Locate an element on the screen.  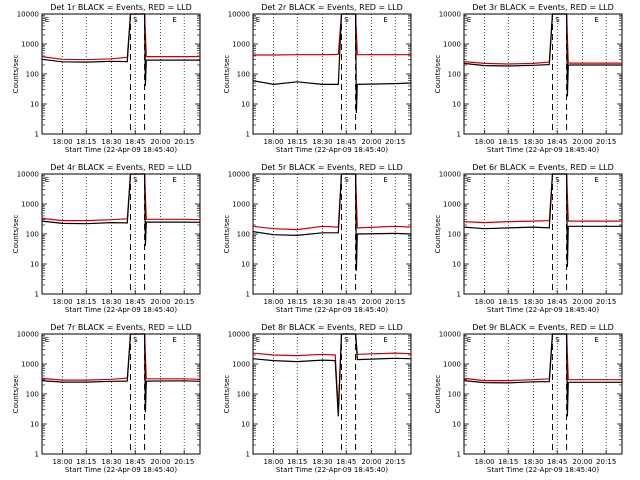
chart-title: Det 9r BLACK = Events, RED = LLD is located at coordinates (543, 327).